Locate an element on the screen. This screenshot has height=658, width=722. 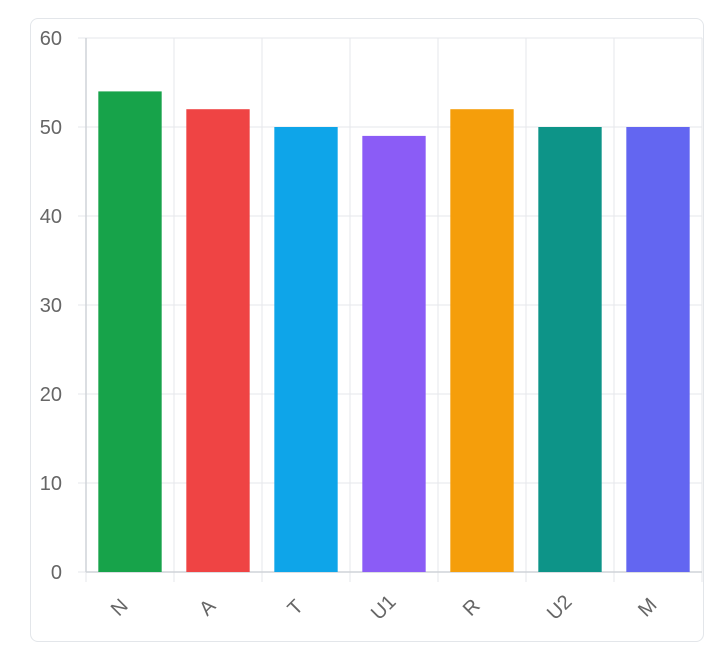
y-axis-labels: 0 10 20 30 40 50 60 is located at coordinates (51, 306).